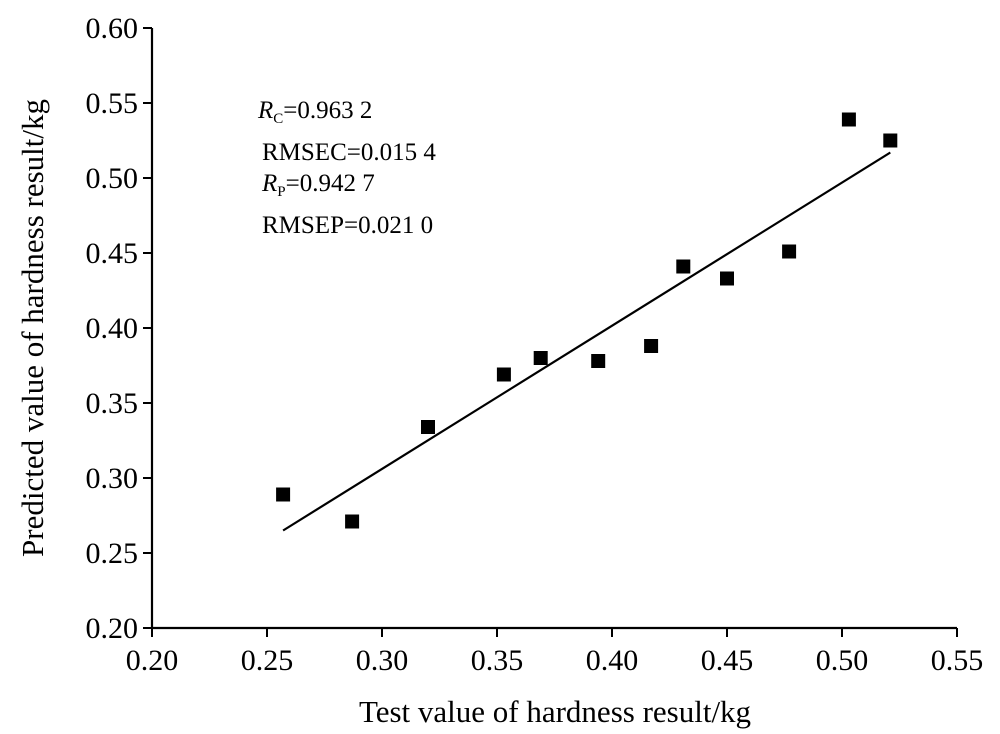 The width and height of the screenshot is (1000, 734). I want to click on x-tick-label: 0.45, so click(727, 660).